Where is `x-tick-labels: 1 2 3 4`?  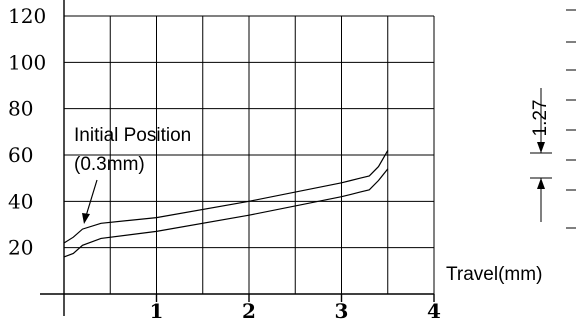 x-tick-labels: 1 2 3 4 is located at coordinates (296, 309).